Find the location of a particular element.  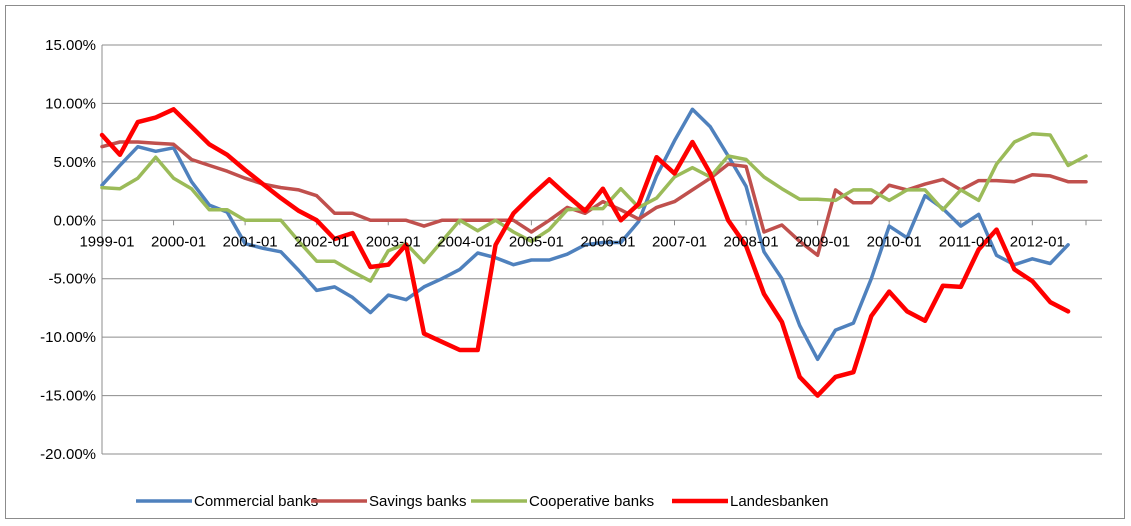

x-tick-label: 2000-01 is located at coordinates (178, 241).